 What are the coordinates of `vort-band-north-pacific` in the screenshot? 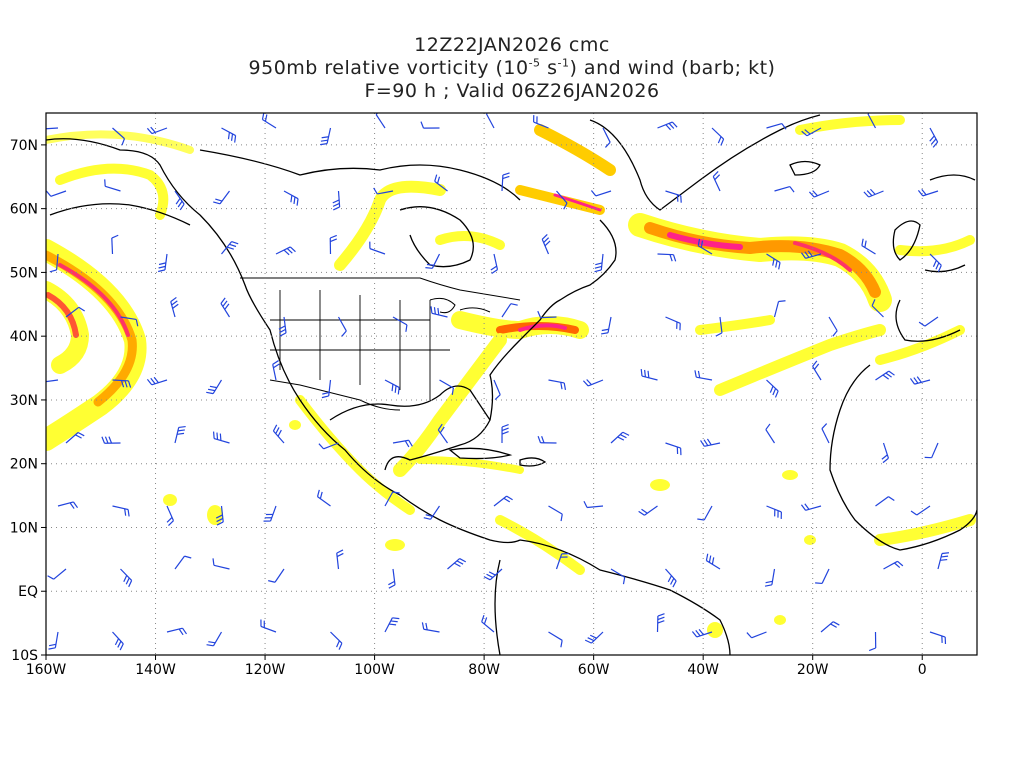 It's located at (120, 142).